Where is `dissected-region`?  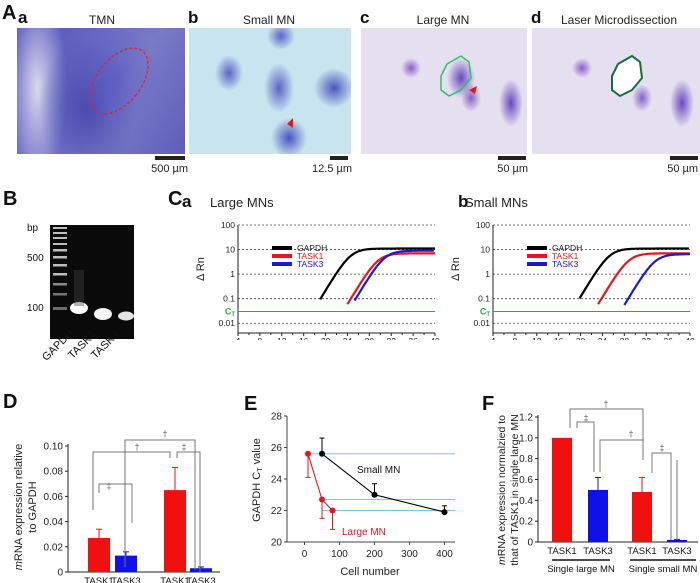
dissected-region is located at coordinates (627, 76).